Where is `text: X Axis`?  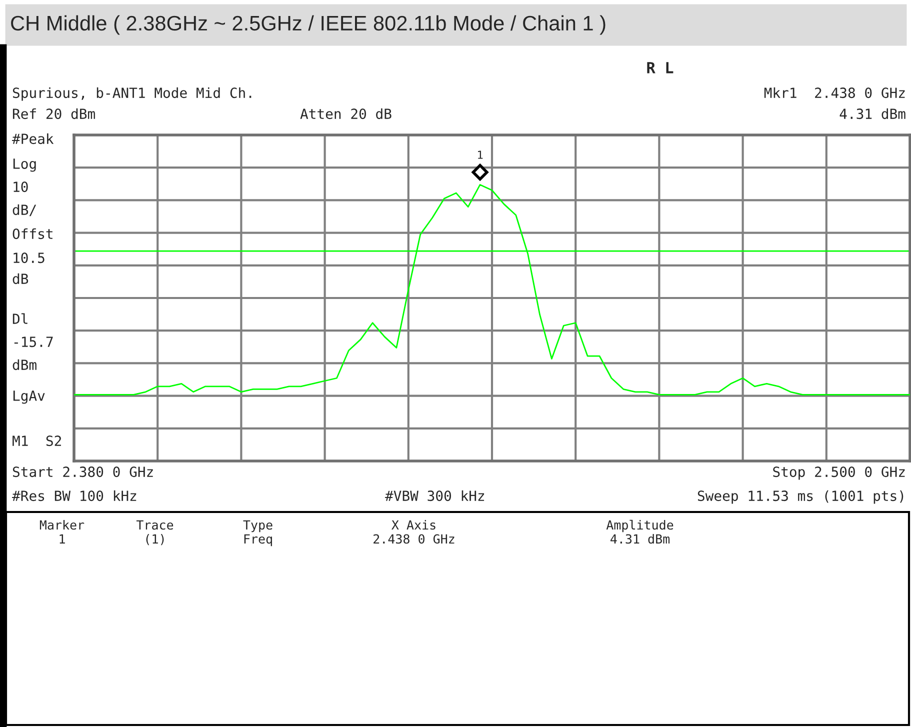
text: X Axis is located at coordinates (414, 525).